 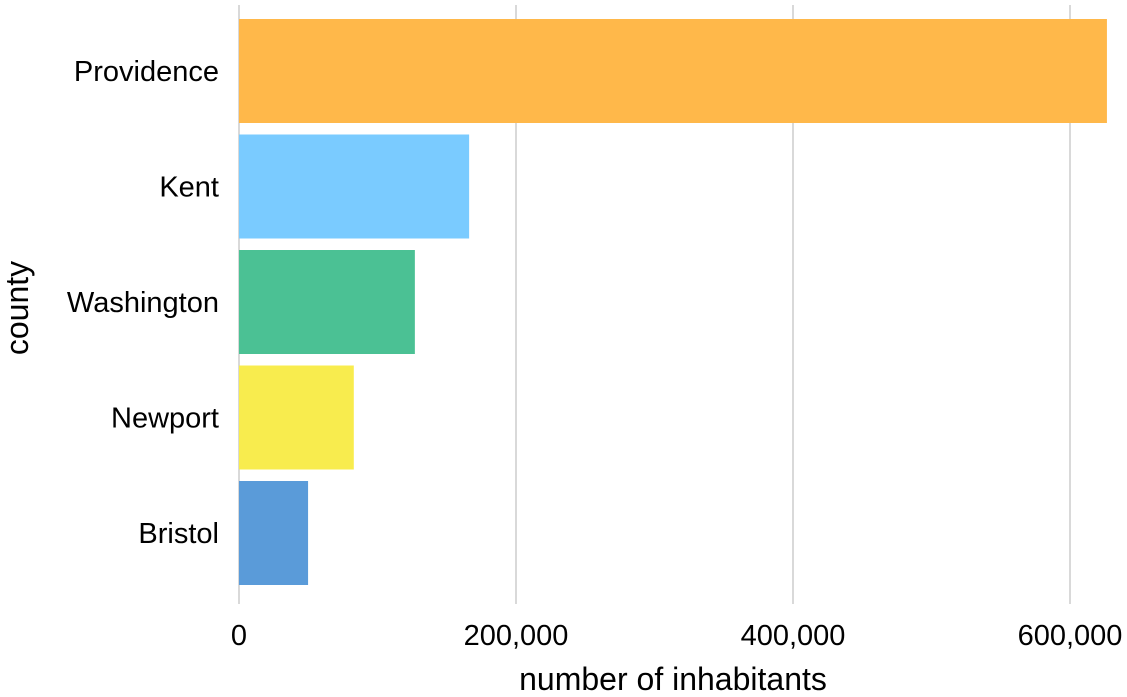 What do you see at coordinates (793, 636) in the screenshot?
I see `x-tick-label: 400,000` at bounding box center [793, 636].